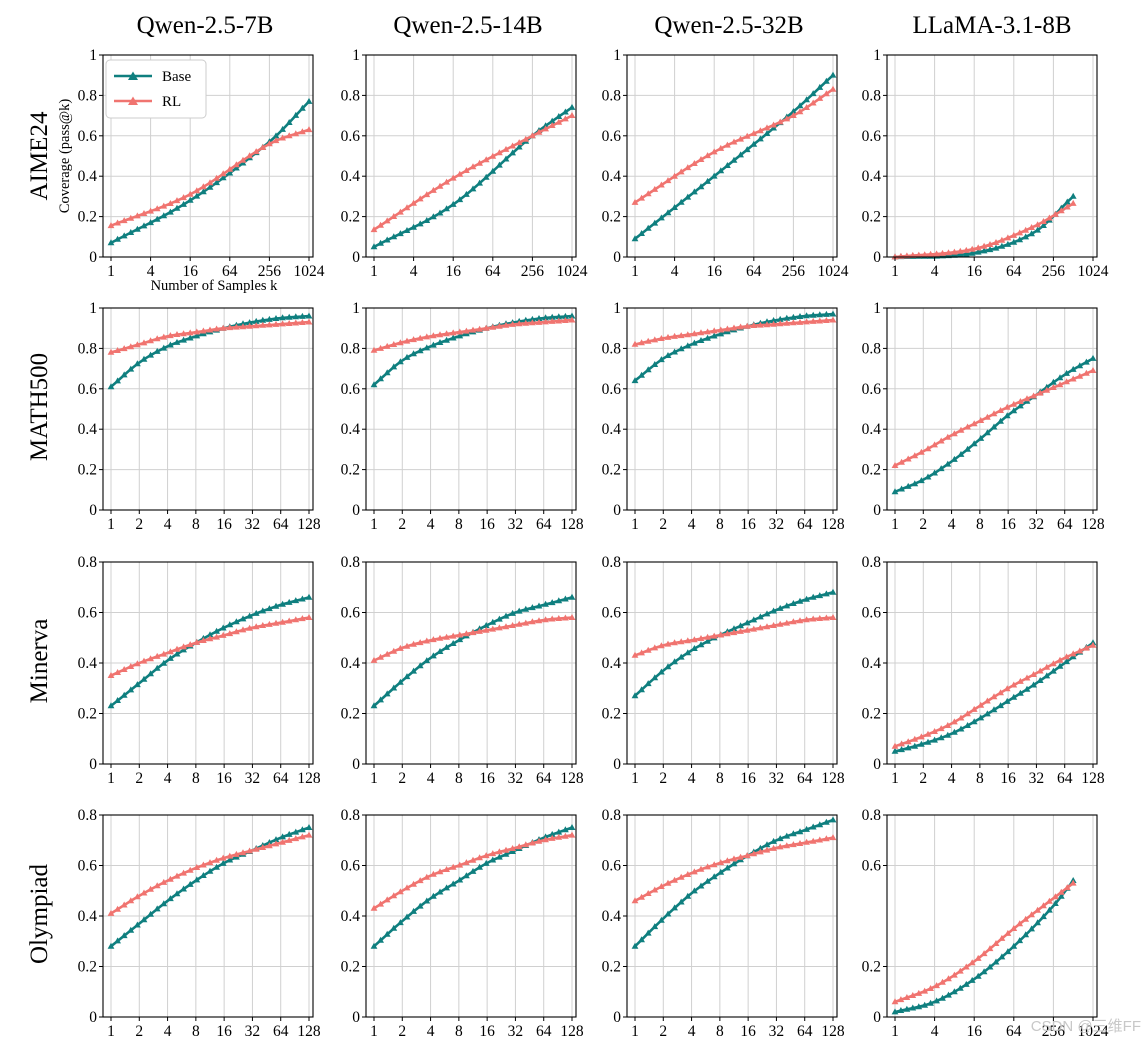  I want to click on y-tick-label: 0, so click(356, 764).